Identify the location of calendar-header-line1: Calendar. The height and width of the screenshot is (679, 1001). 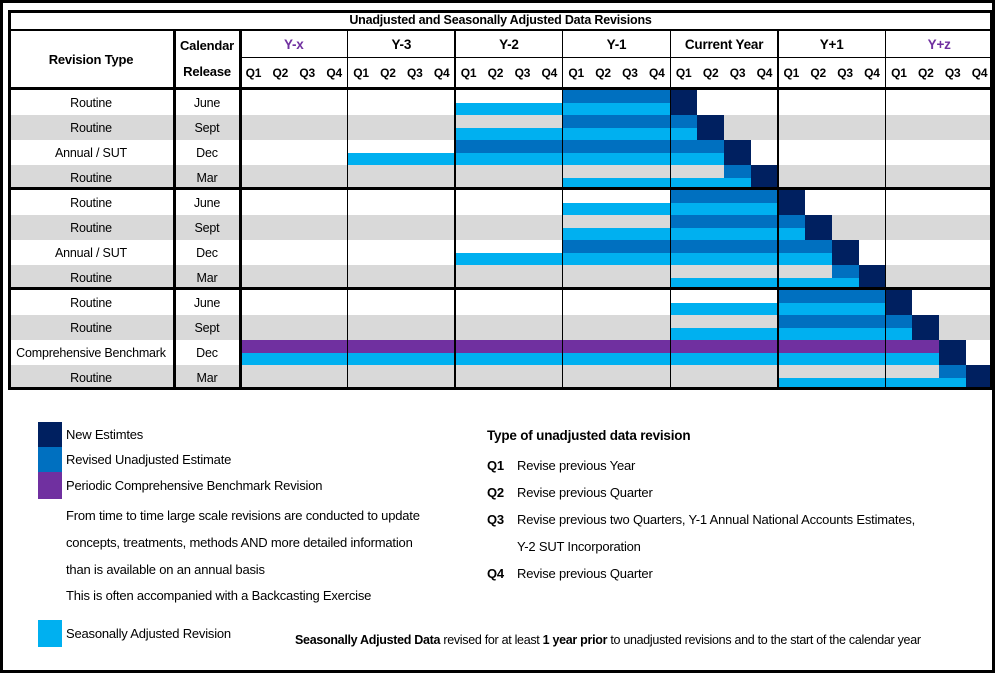
(207, 45).